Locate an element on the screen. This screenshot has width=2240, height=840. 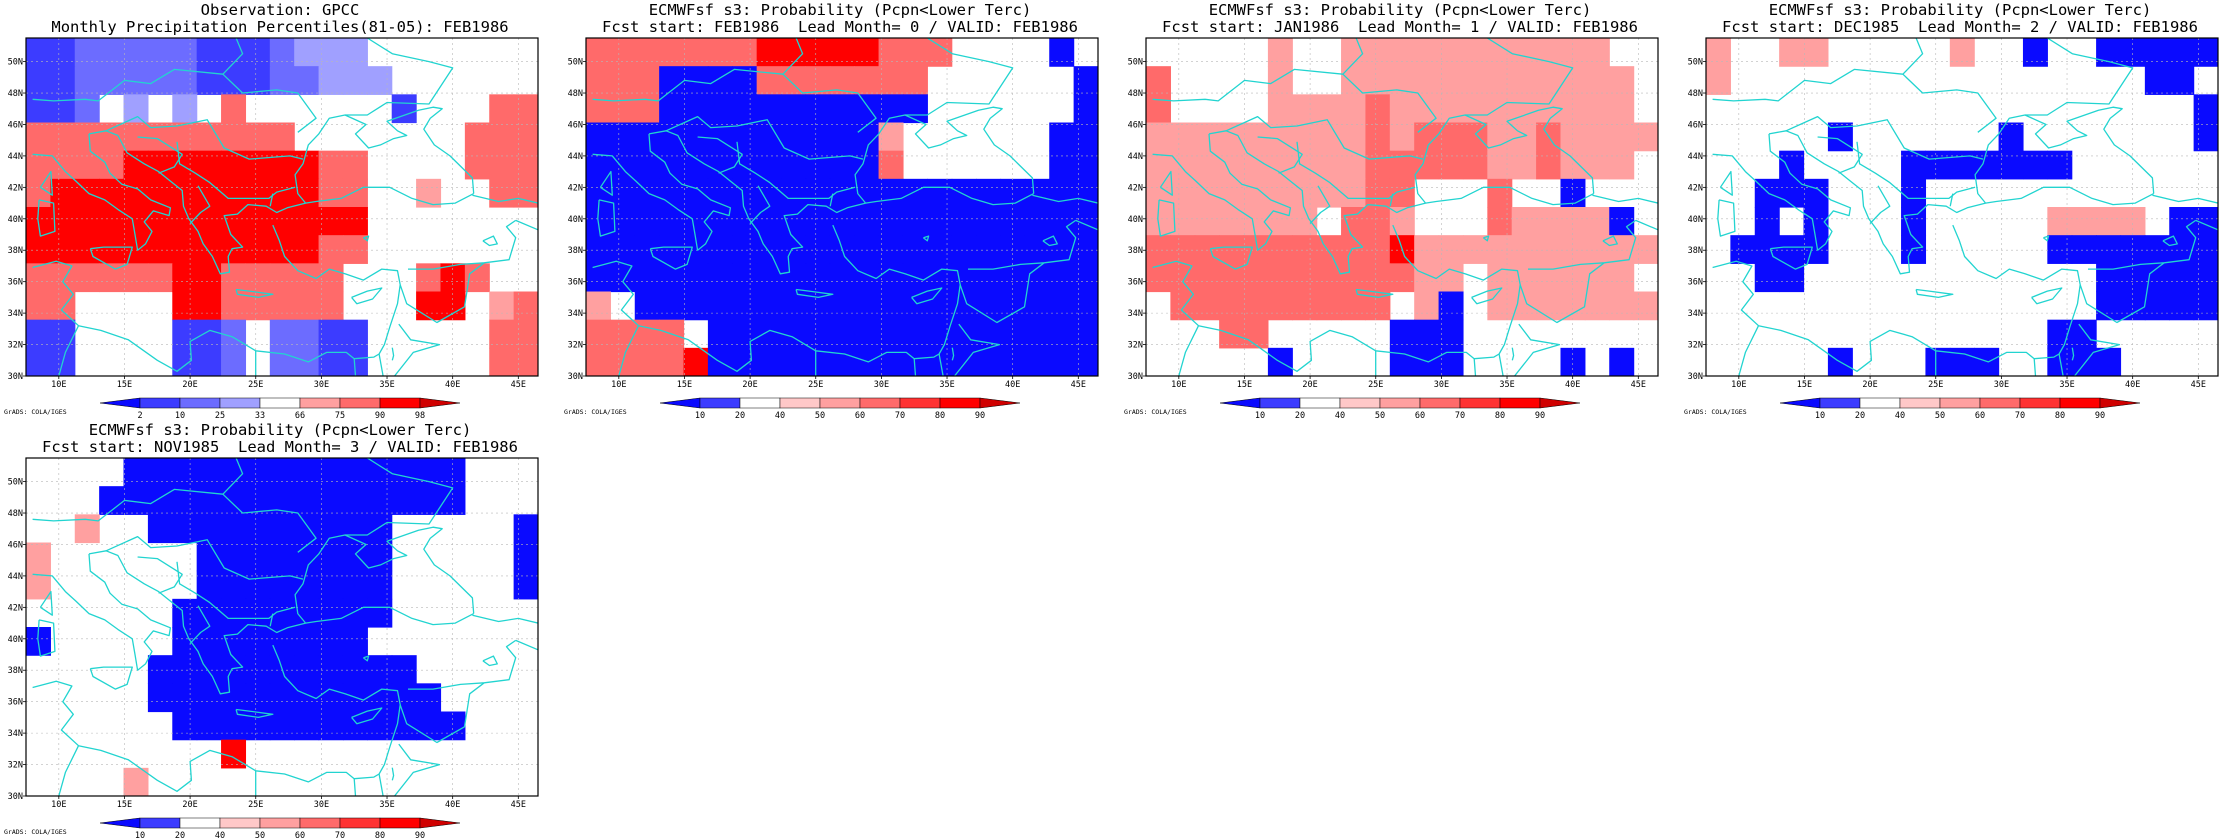
y-tick-label: 32N is located at coordinates (15, 766).